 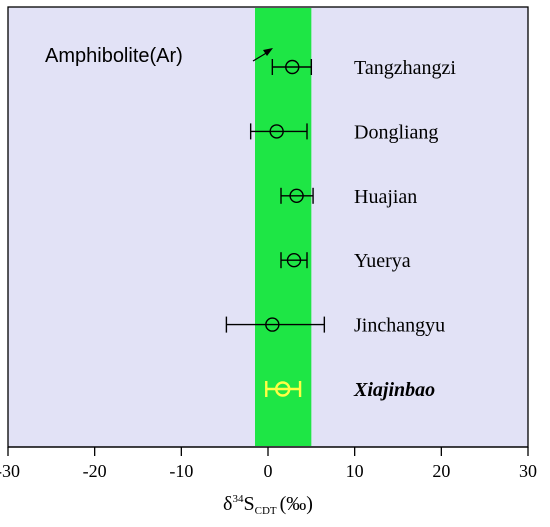 What do you see at coordinates (345, 261) in the screenshot?
I see `data-point-yuerya: Yuerya` at bounding box center [345, 261].